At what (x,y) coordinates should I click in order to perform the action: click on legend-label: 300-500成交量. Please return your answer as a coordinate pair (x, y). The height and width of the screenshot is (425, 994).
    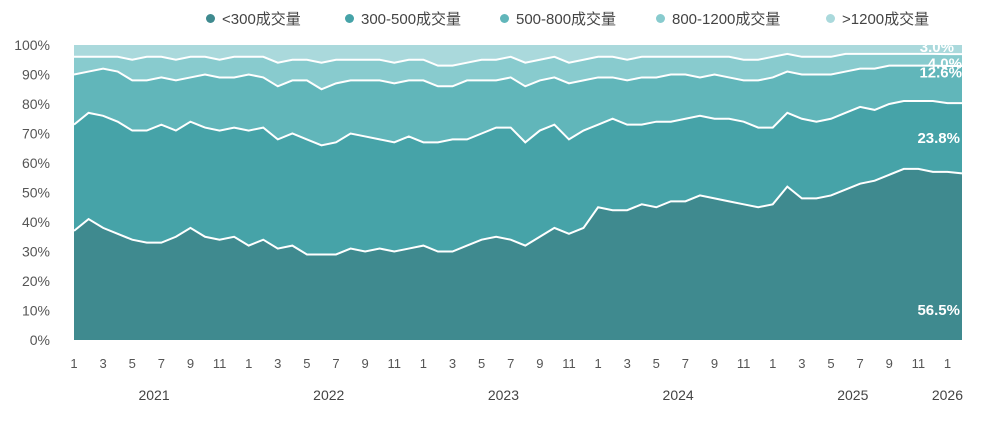
    Looking at the image, I should click on (411, 19).